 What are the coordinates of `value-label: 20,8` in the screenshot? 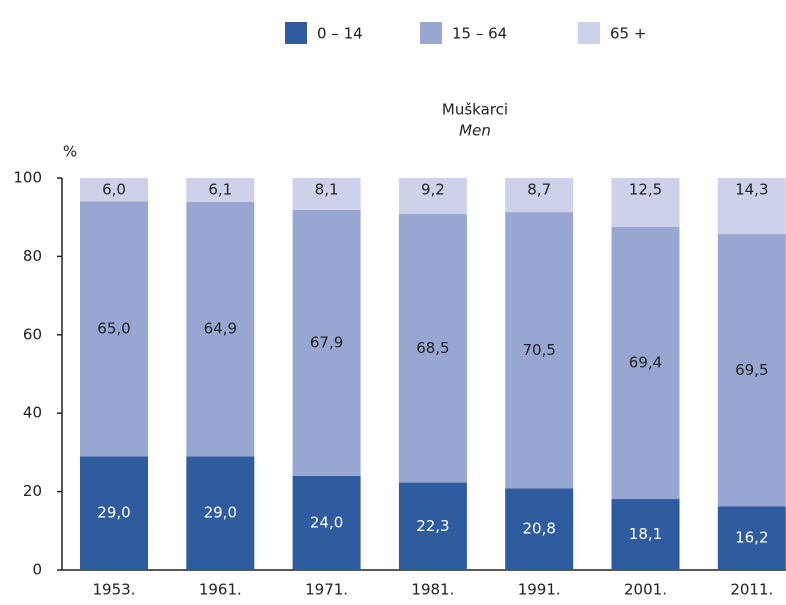 It's located at (538, 529).